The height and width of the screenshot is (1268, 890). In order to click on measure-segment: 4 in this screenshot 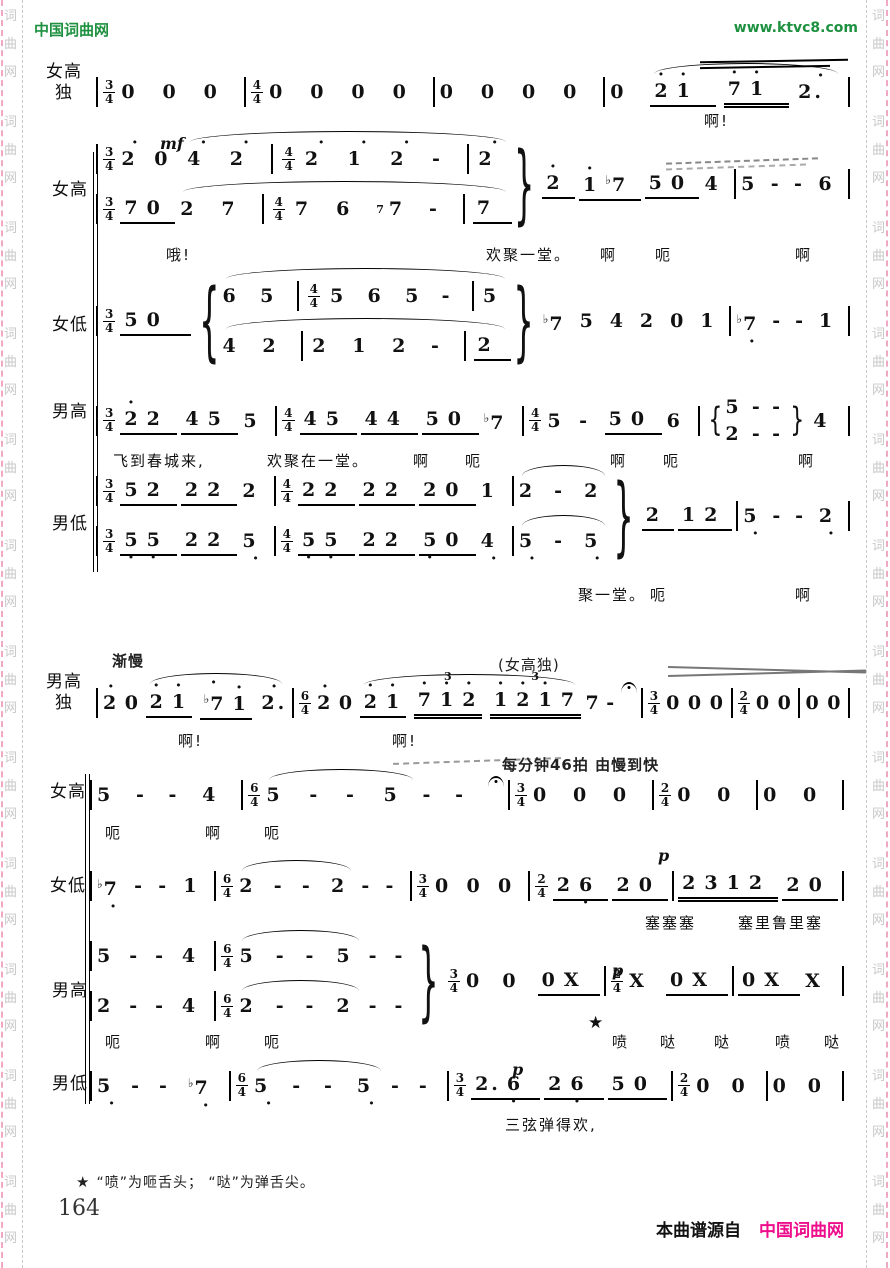, I will do `click(831, 420)`.